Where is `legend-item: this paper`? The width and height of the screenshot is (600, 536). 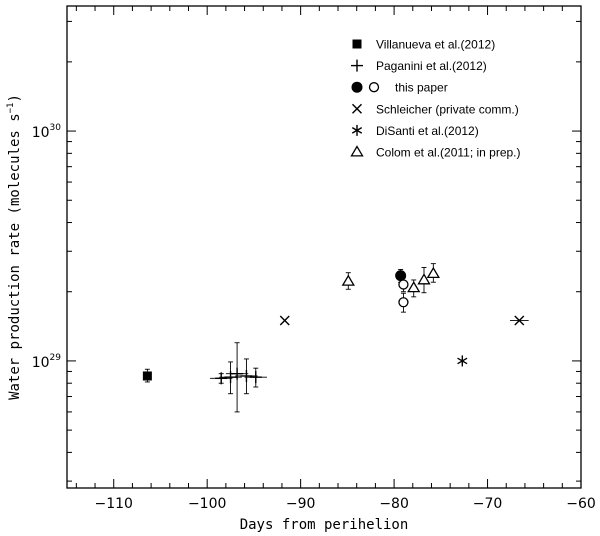
legend-item: this paper is located at coordinates (399, 88).